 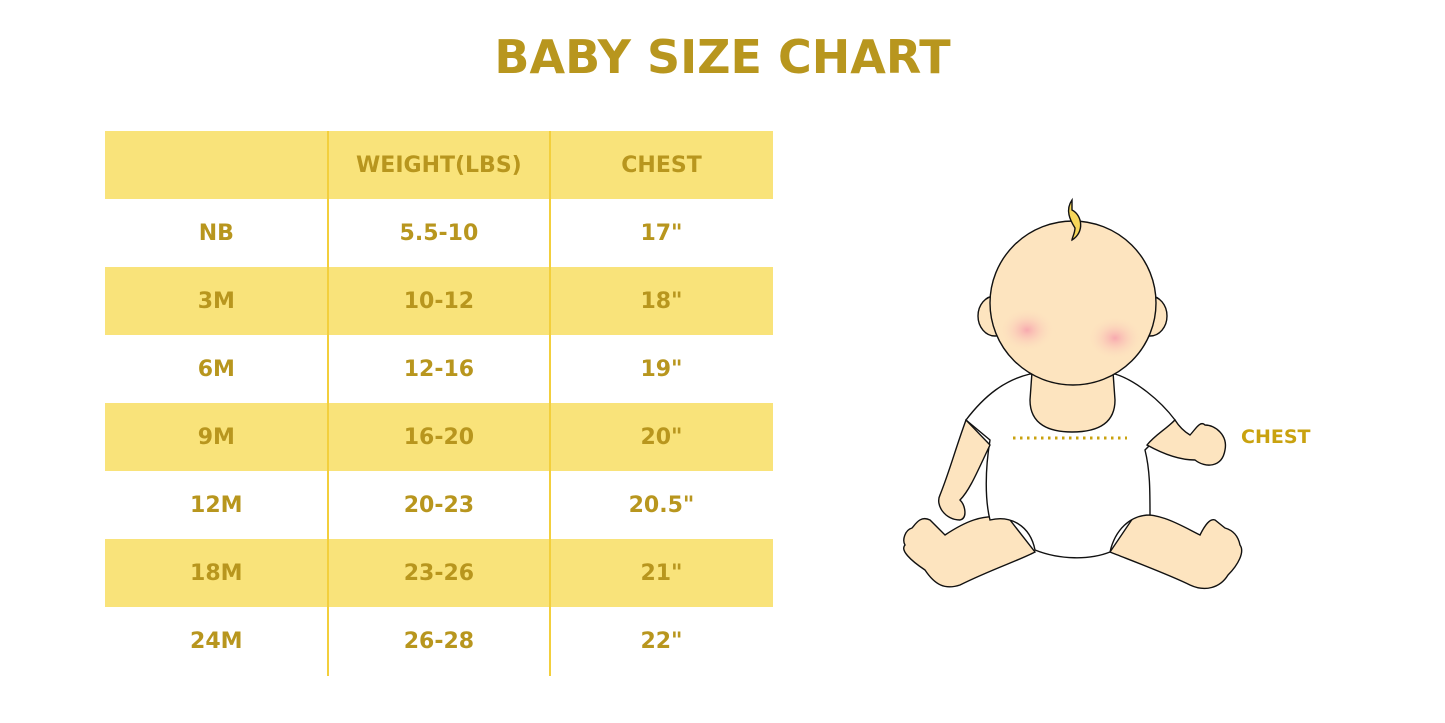 What do you see at coordinates (661, 301) in the screenshot?
I see `chest-cell: 18"` at bounding box center [661, 301].